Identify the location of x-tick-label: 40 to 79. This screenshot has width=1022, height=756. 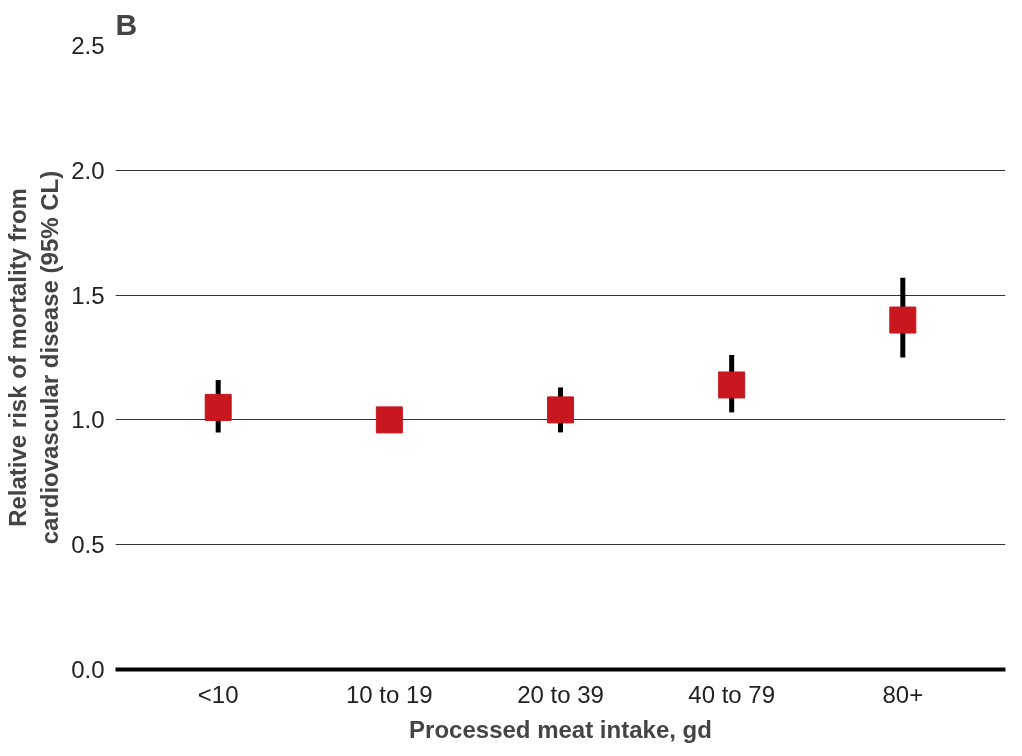
(732, 694).